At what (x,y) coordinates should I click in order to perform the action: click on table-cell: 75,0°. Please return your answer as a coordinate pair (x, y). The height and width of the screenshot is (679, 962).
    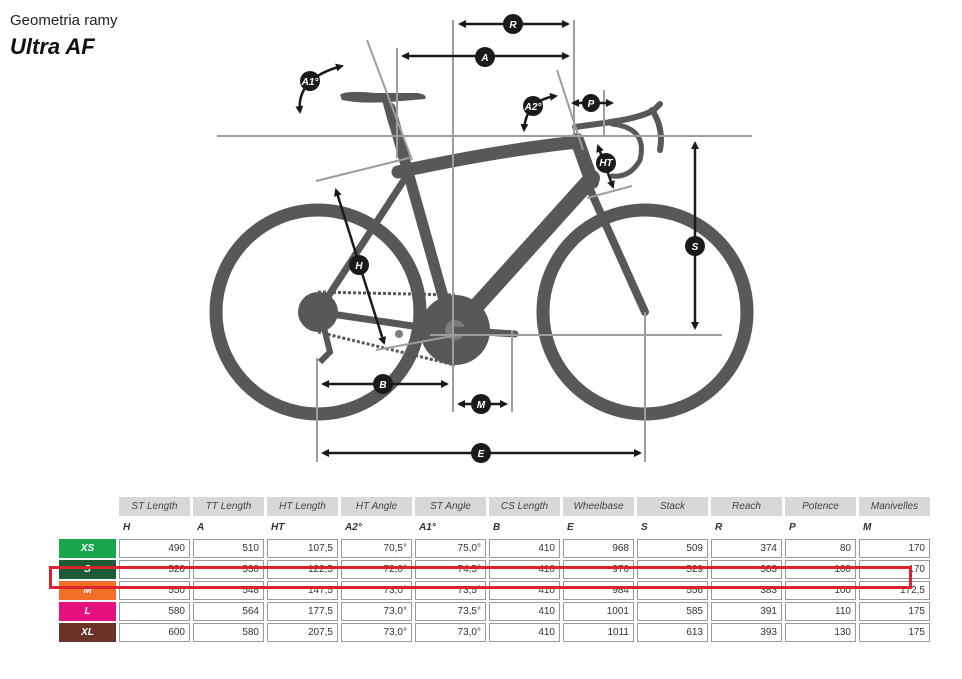
    Looking at the image, I should click on (450, 548).